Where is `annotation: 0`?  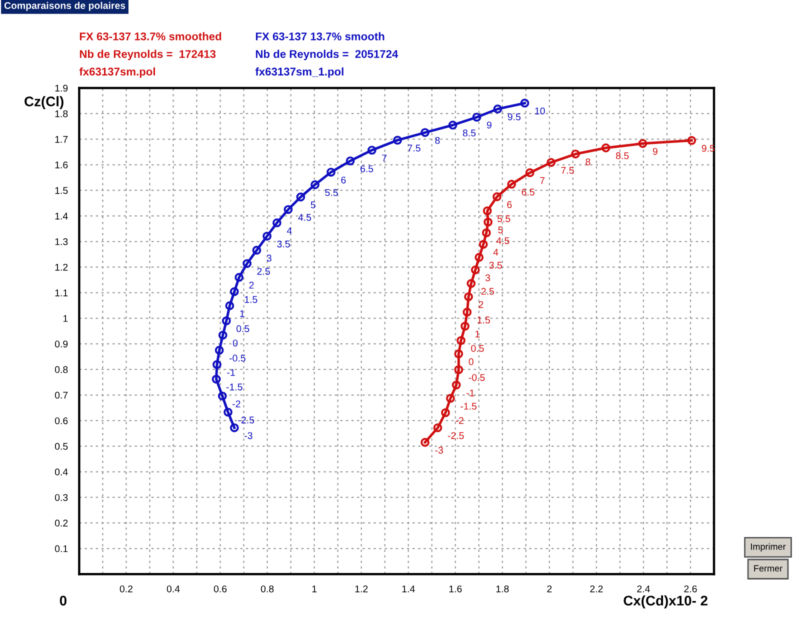
annotation: 0 is located at coordinates (471, 362).